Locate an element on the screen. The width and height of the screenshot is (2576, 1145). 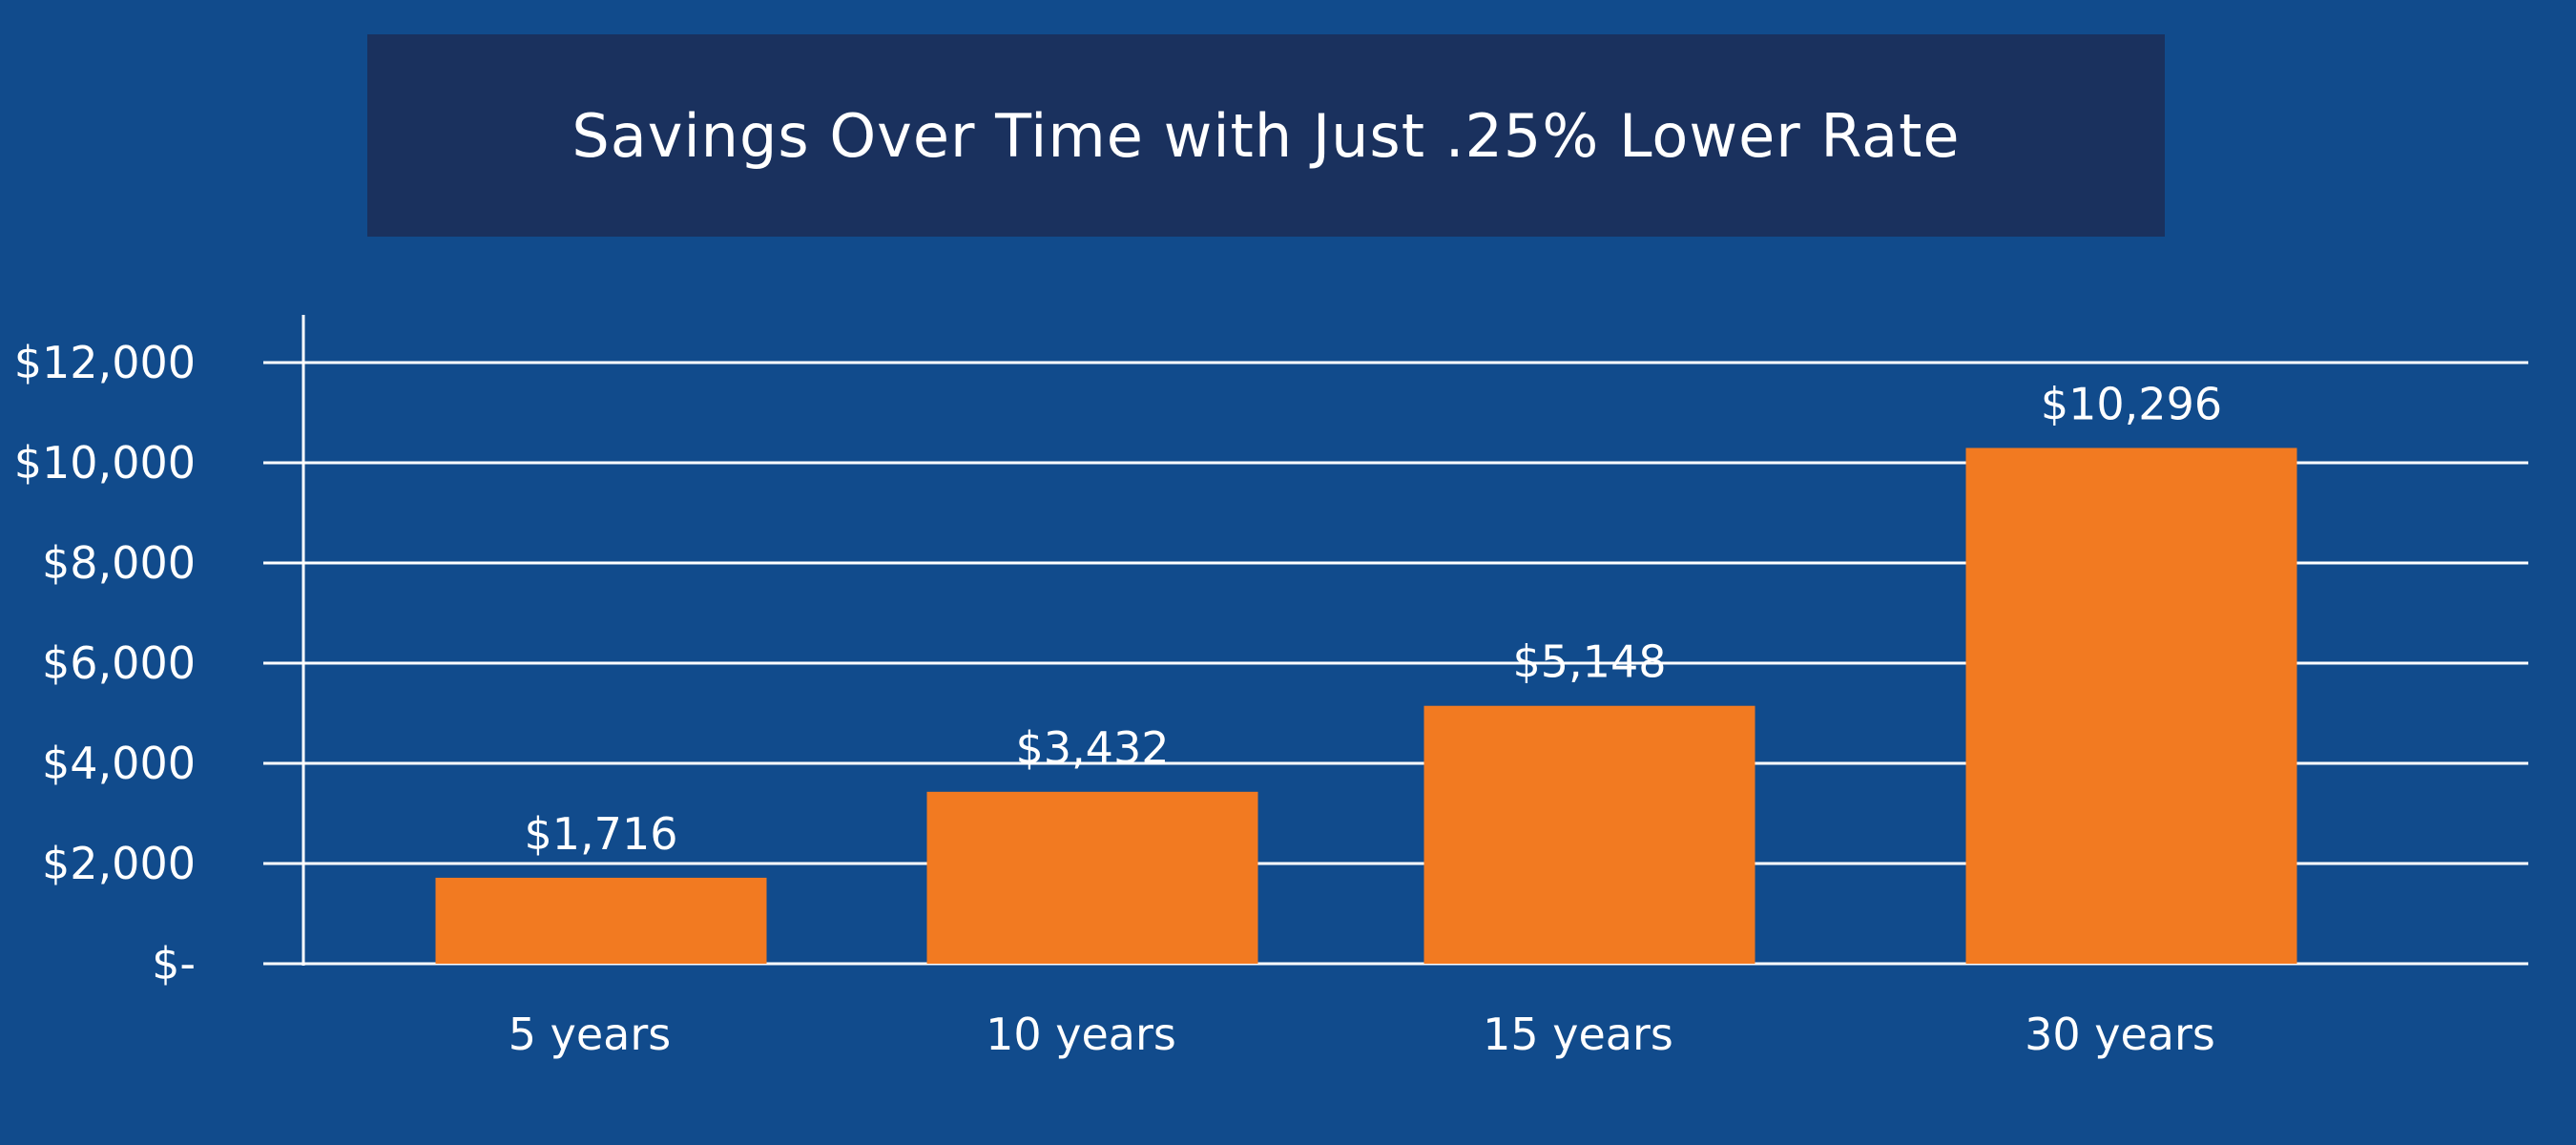
y-tick-label: $2,000 is located at coordinates (119, 864).